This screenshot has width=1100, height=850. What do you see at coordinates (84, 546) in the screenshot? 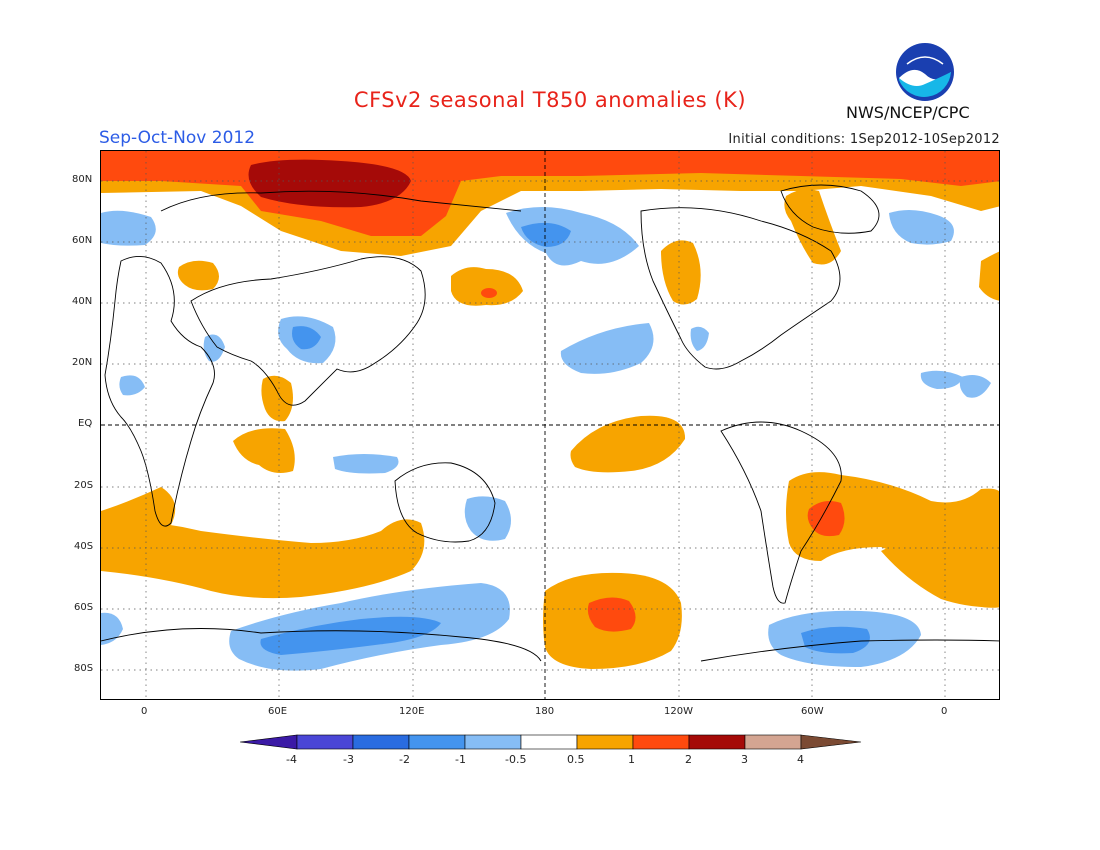
I see `lat-label-40s: 40S` at bounding box center [84, 546].